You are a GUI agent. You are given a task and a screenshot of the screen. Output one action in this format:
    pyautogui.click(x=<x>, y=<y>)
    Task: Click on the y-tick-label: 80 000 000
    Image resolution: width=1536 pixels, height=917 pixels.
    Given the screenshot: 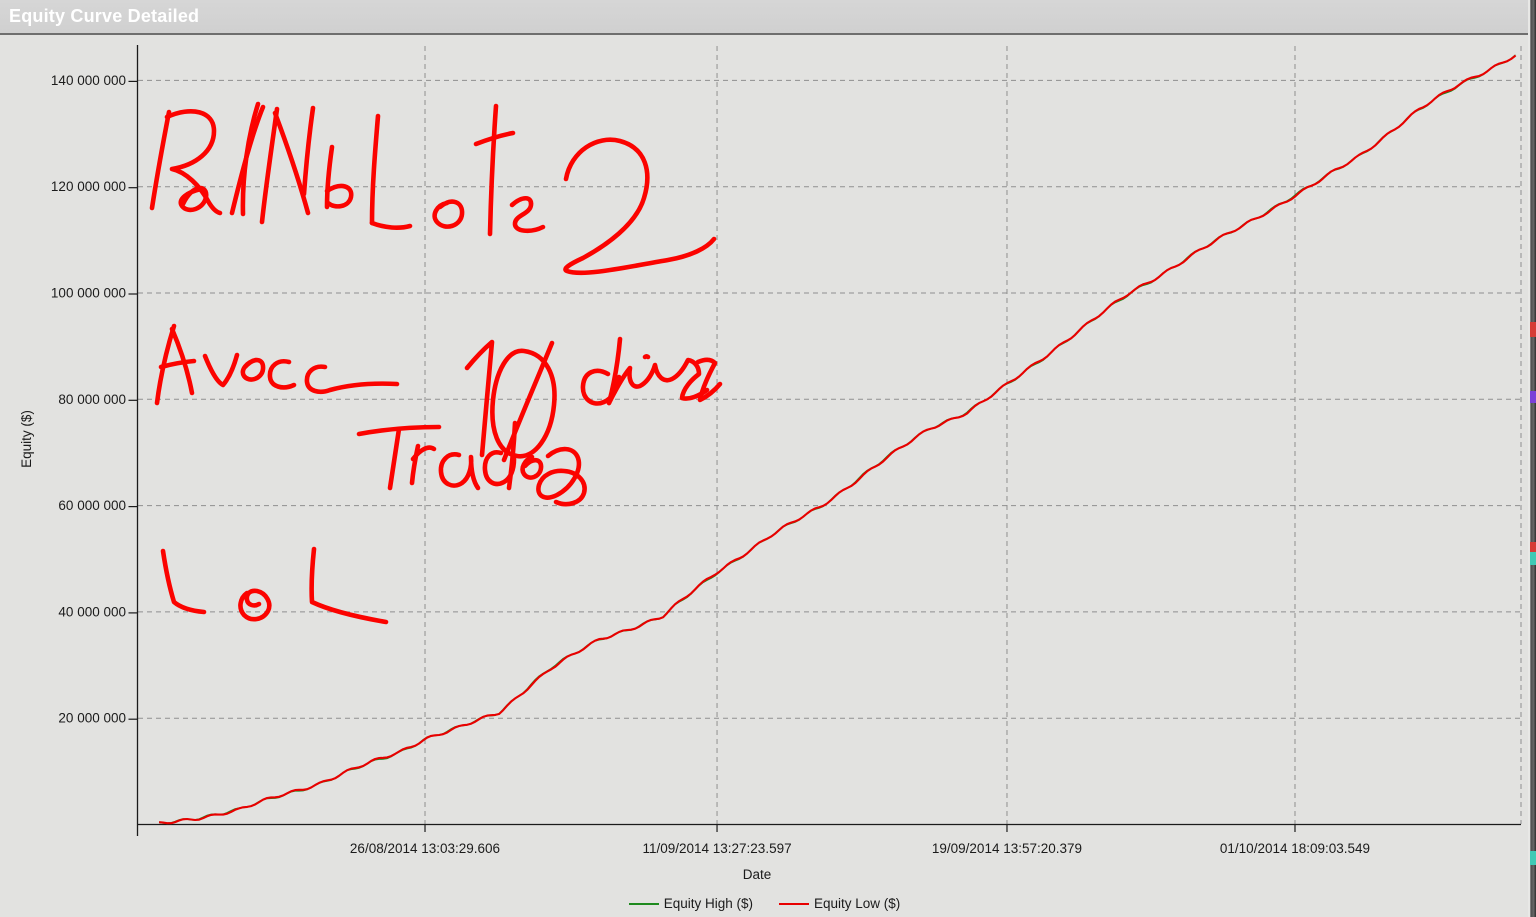 What is the action you would take?
    pyautogui.click(x=92, y=399)
    